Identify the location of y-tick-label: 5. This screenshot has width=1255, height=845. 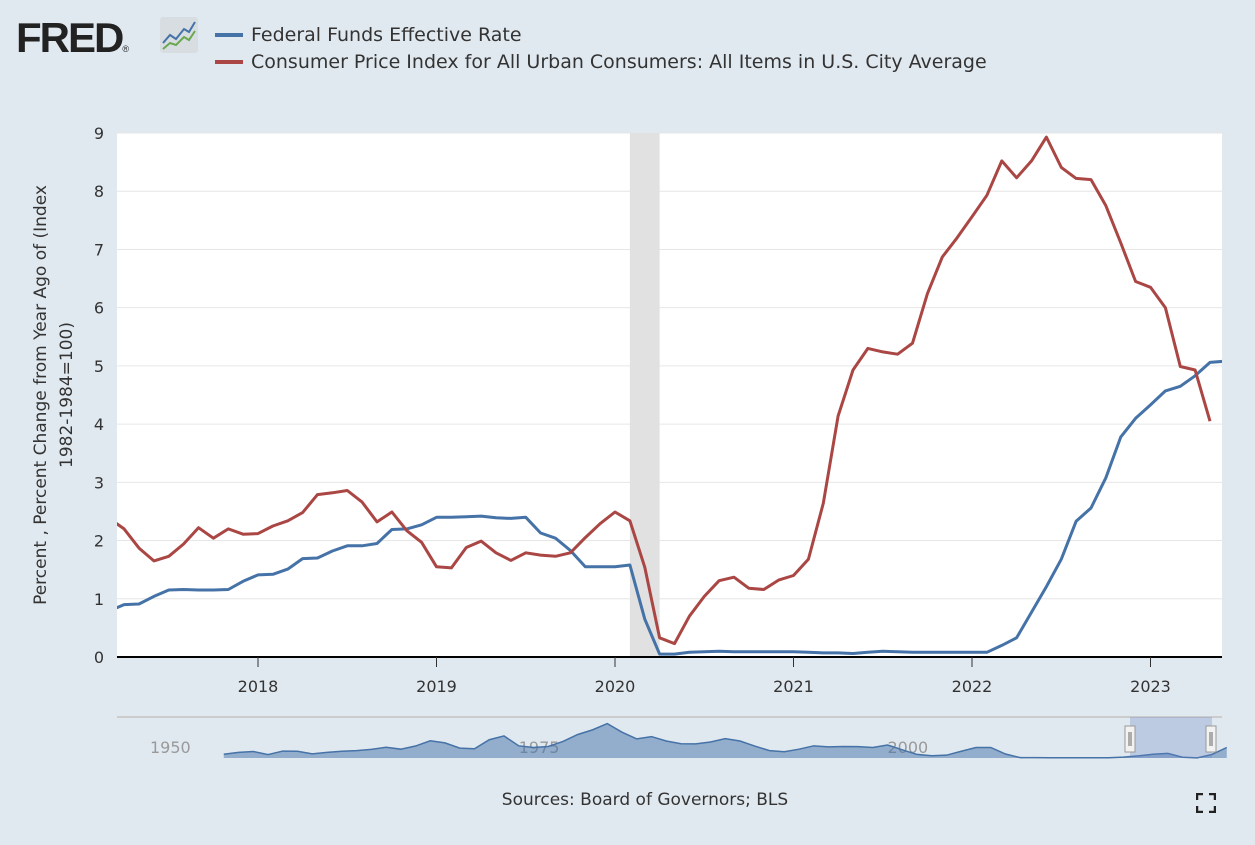
(99, 366).